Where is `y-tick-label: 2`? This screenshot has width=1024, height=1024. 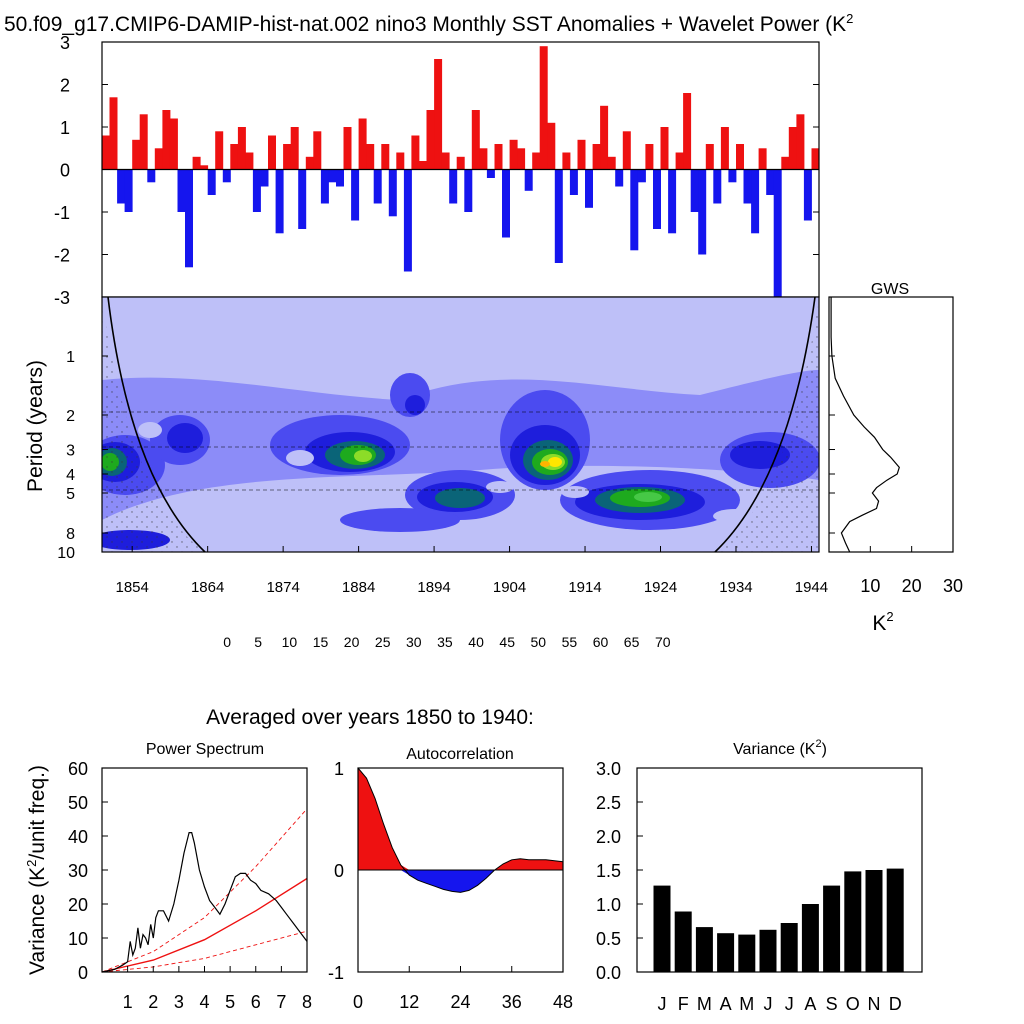 y-tick-label: 2 is located at coordinates (70, 416).